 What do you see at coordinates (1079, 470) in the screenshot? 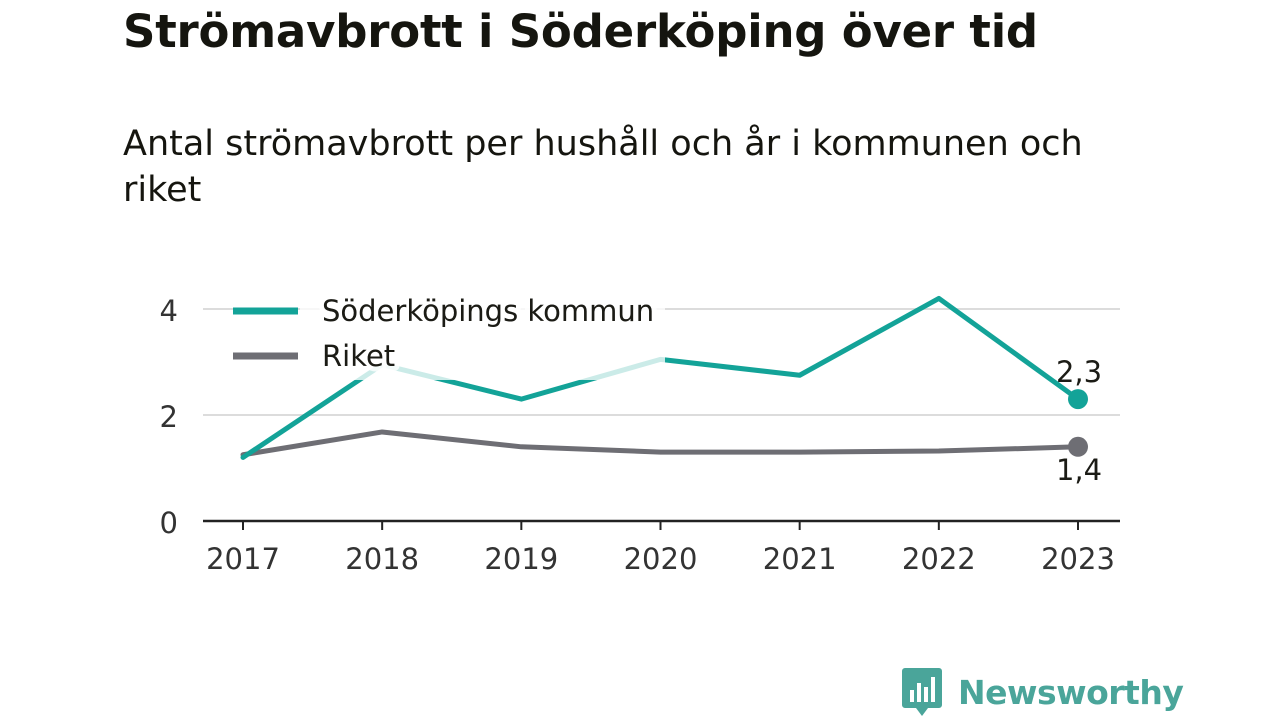
I see `end-value-label-riket: 1,4` at bounding box center [1079, 470].